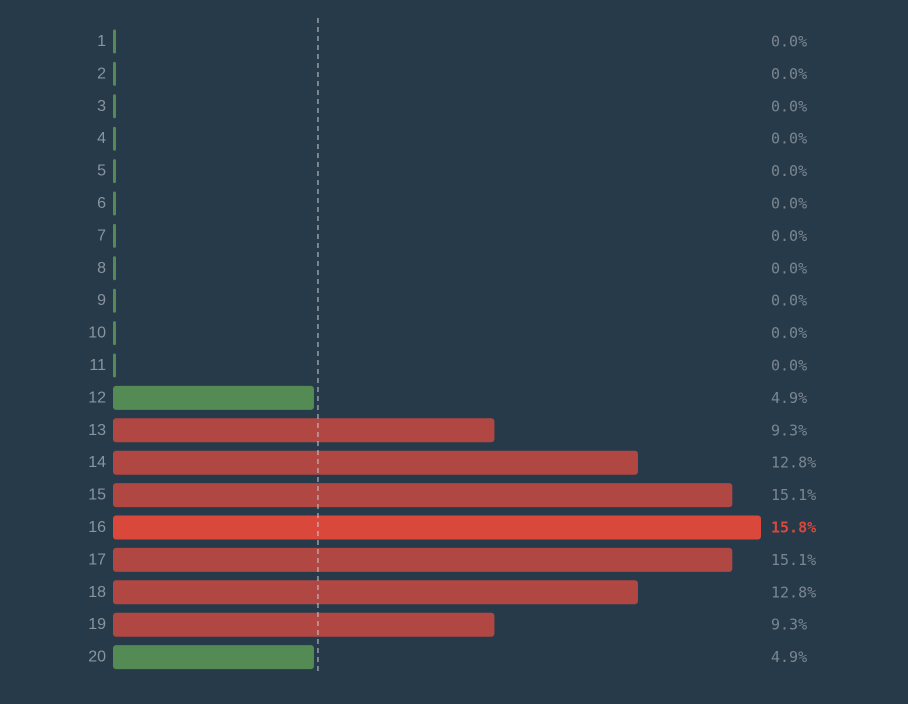 The image size is (908, 704). What do you see at coordinates (789, 366) in the screenshot?
I see `value-label-11: 0.0%` at bounding box center [789, 366].